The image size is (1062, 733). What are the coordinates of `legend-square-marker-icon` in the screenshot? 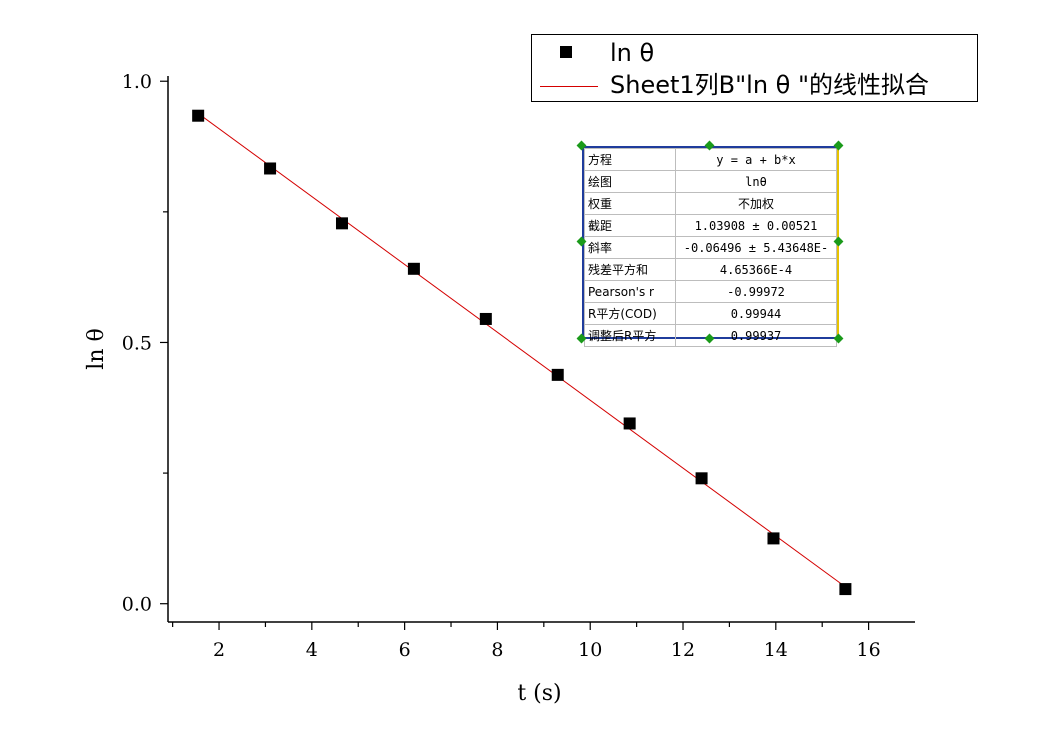 It's located at (566, 52).